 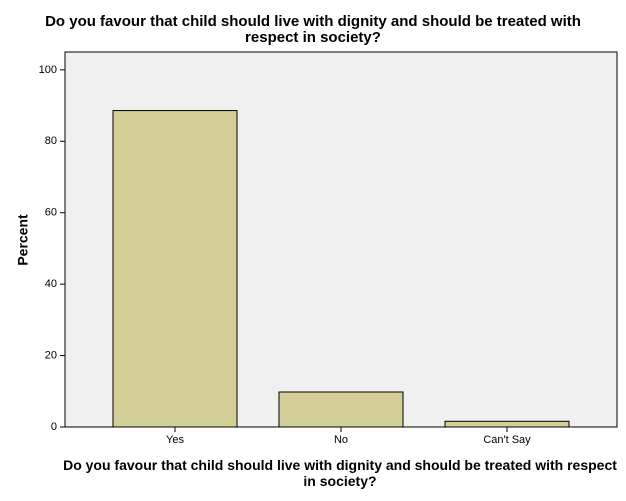 I want to click on y-tick-label: 80, so click(x=51, y=141).